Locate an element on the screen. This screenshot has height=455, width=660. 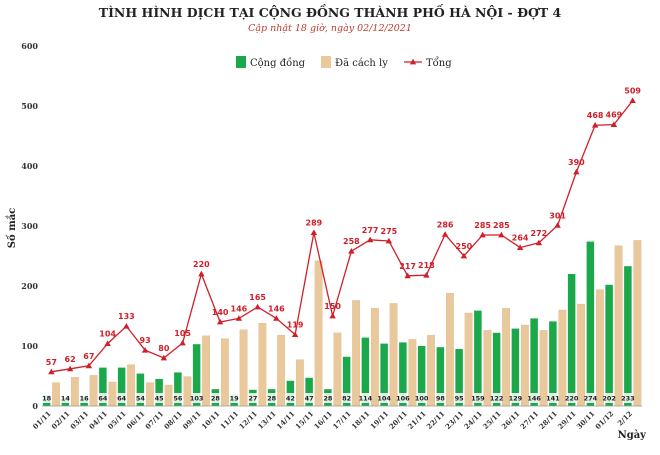
community-value-label: 45 is located at coordinates (160, 399).